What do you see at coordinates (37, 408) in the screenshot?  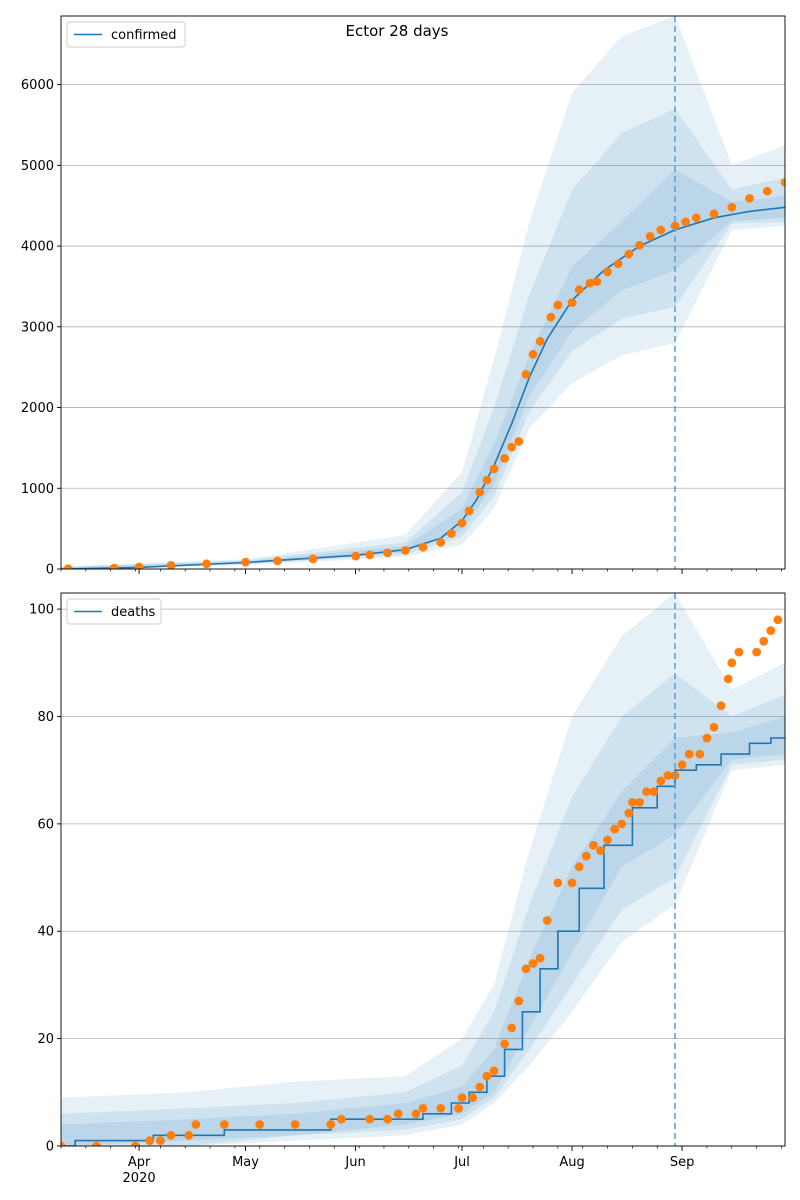 I see `confirmed-ytick-label: 2000` at bounding box center [37, 408].